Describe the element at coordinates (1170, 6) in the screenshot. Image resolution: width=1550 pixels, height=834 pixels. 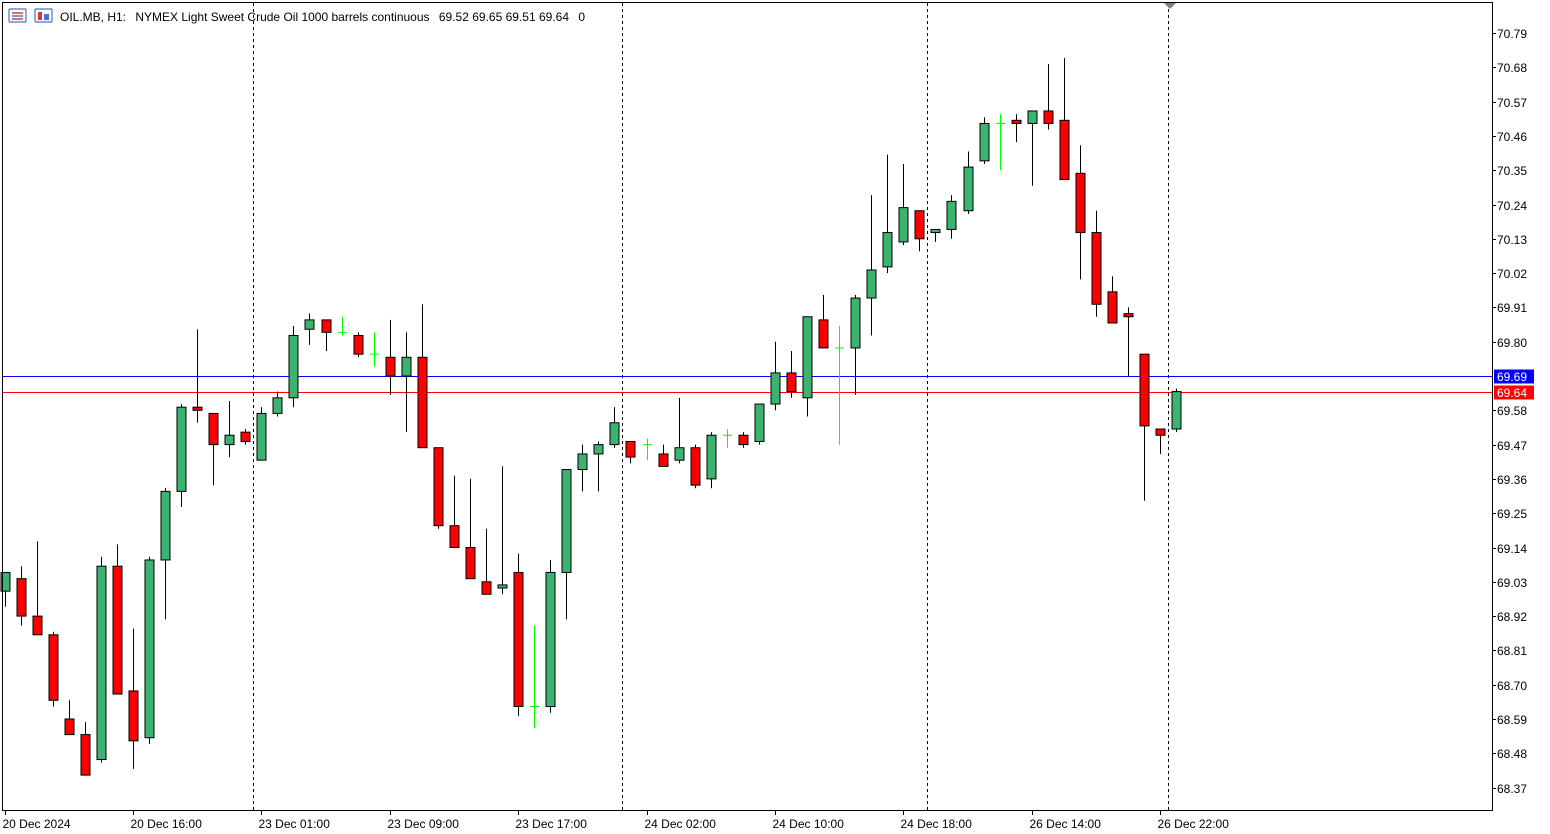
I see `chart-shift-marker` at that location.